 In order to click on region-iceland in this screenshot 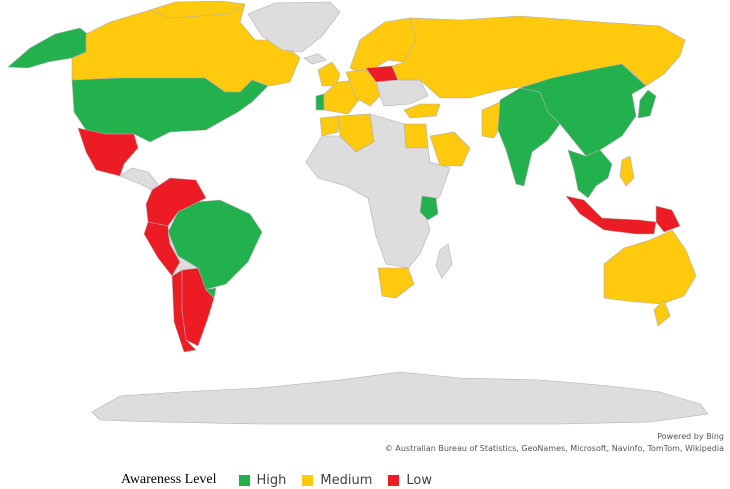, I will do `click(315, 59)`.